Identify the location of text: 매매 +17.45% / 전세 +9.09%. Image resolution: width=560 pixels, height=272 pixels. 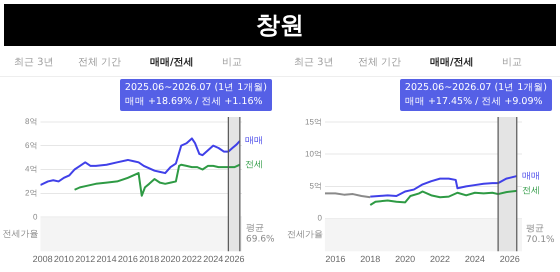
(473, 101).